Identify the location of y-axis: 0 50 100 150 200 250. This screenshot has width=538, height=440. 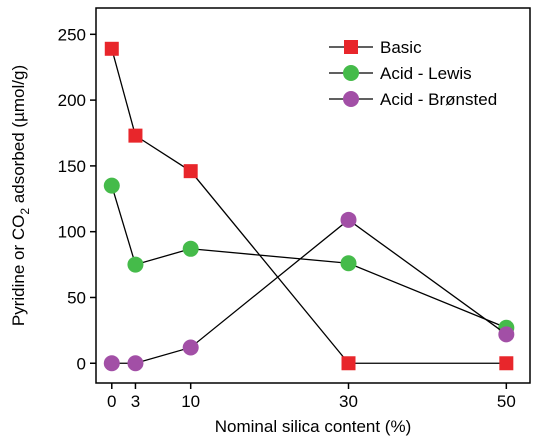
(77, 199).